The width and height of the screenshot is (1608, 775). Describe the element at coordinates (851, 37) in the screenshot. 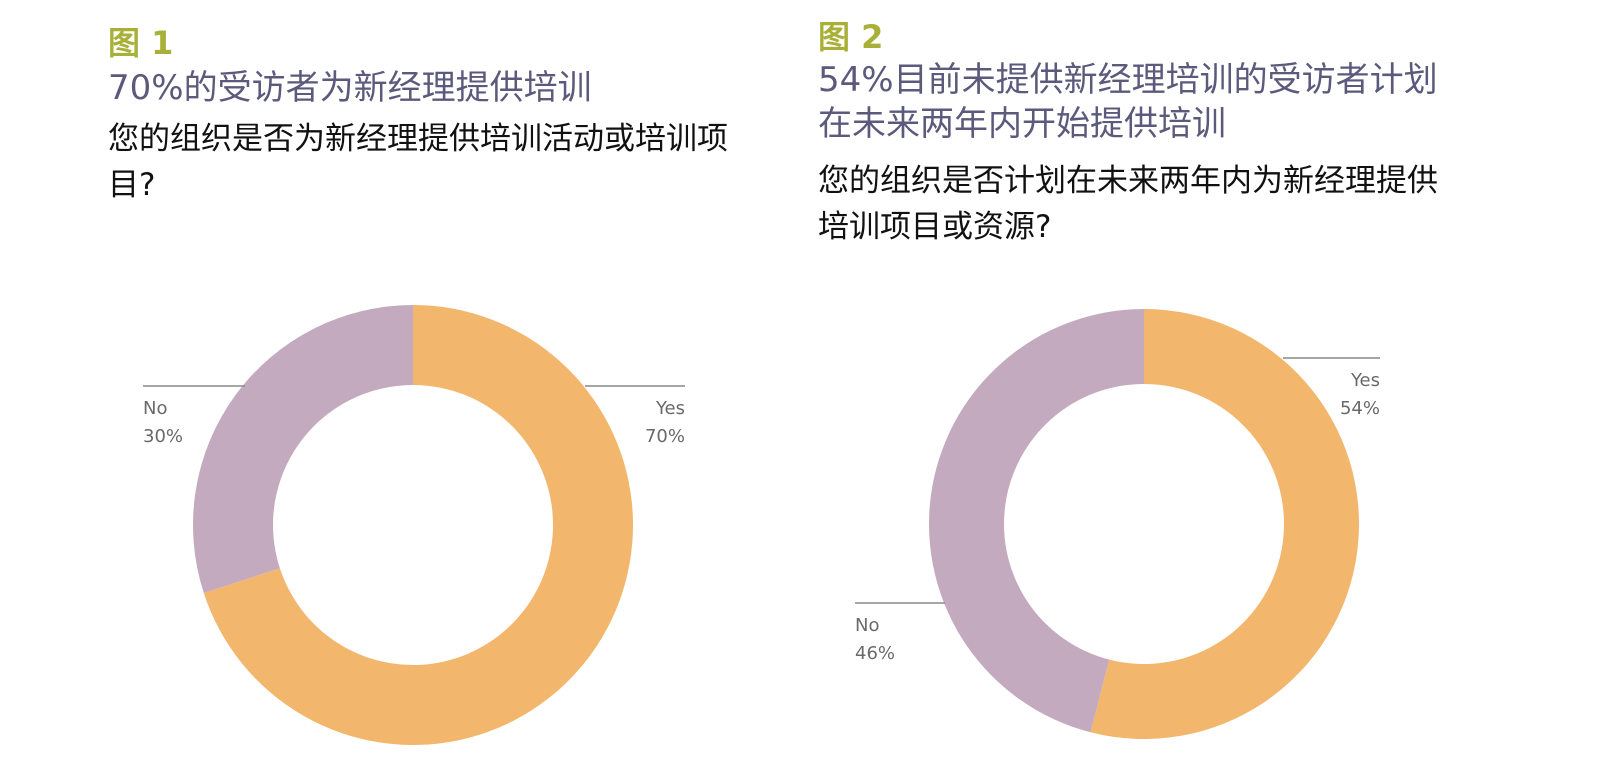

I see `figure-label: 图 2` at that location.